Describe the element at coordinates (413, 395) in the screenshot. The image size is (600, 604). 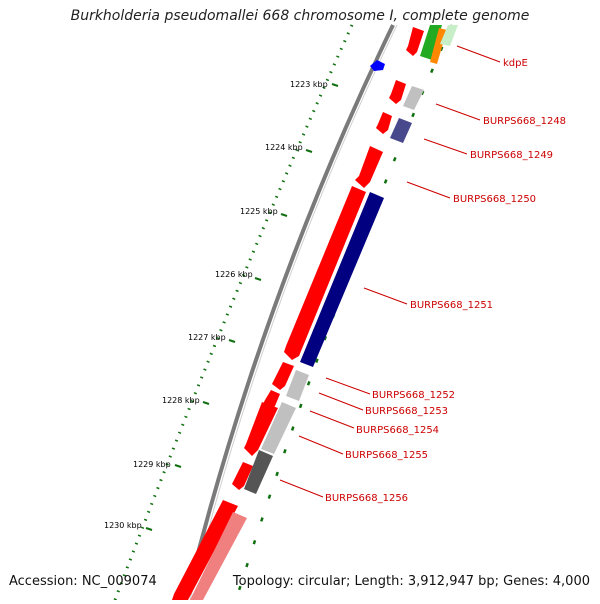
I see `gene-label-1252: BURPS668_1252` at that location.